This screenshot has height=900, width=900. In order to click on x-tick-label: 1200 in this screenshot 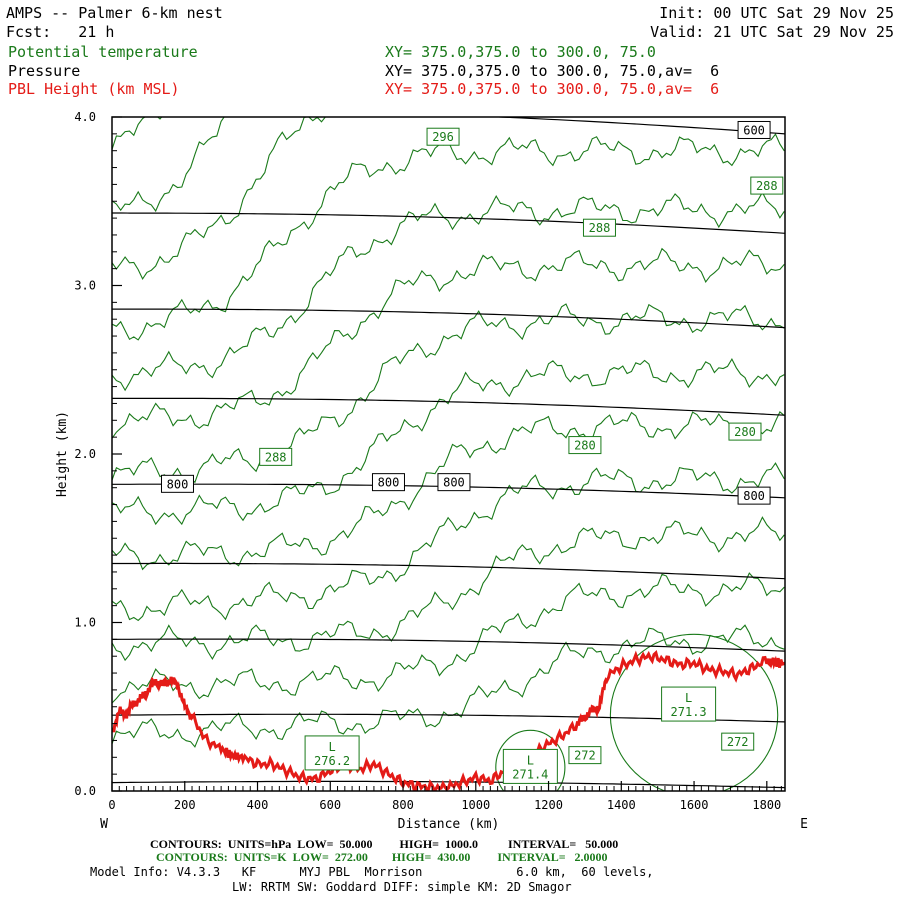, I will do `click(548, 805)`.